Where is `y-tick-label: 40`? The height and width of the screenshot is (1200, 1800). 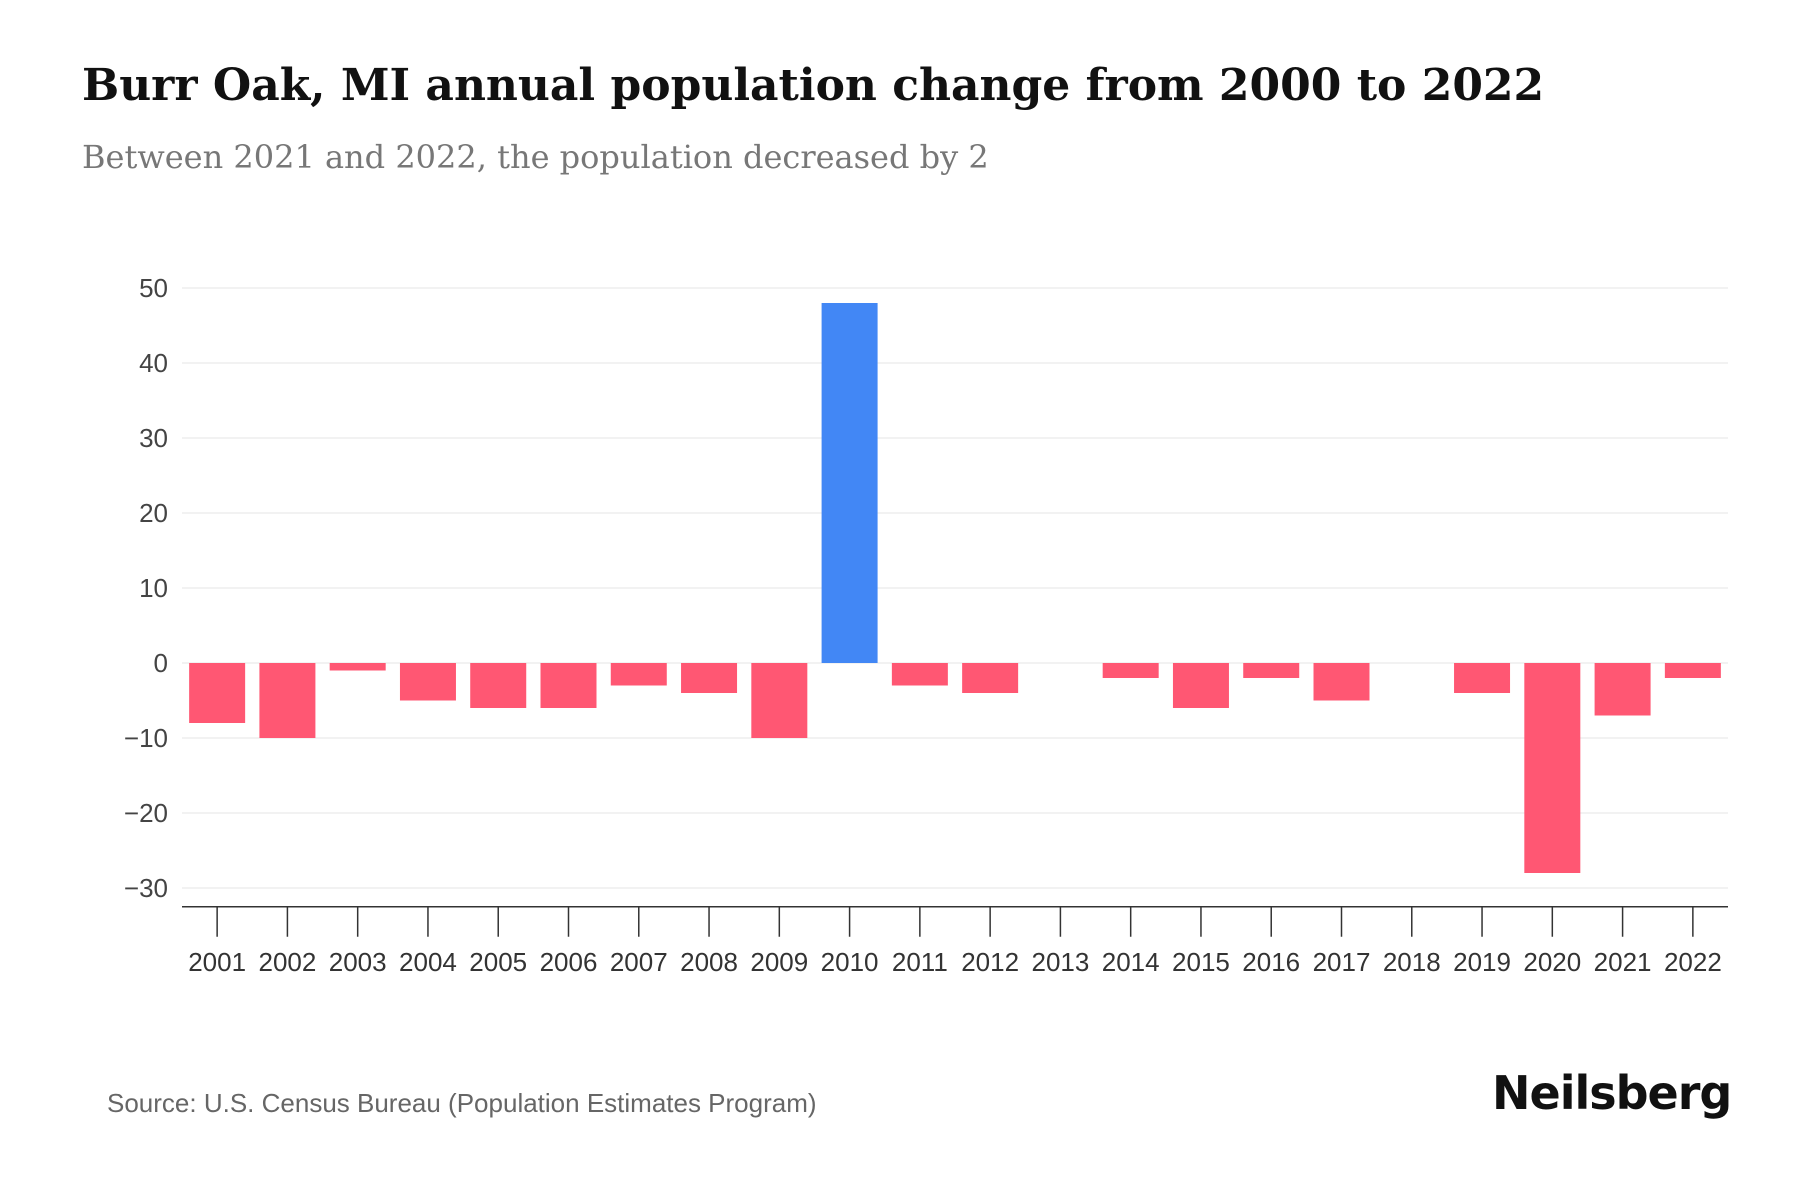
y-tick-label: 40 is located at coordinates (153, 363).